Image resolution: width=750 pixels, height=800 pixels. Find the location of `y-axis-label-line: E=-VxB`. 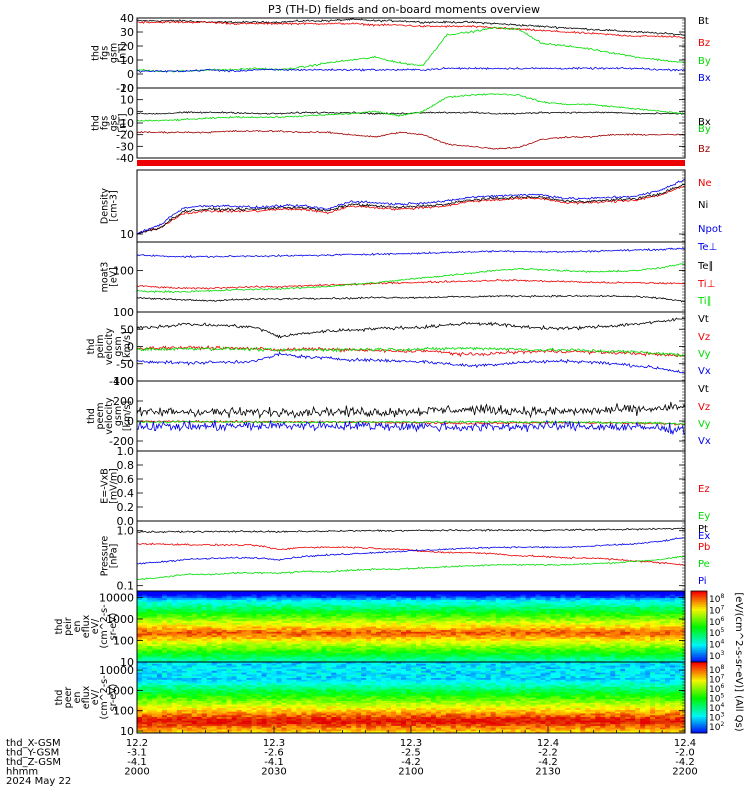

y-axis-label-line: E=-VxB is located at coordinates (105, 485).